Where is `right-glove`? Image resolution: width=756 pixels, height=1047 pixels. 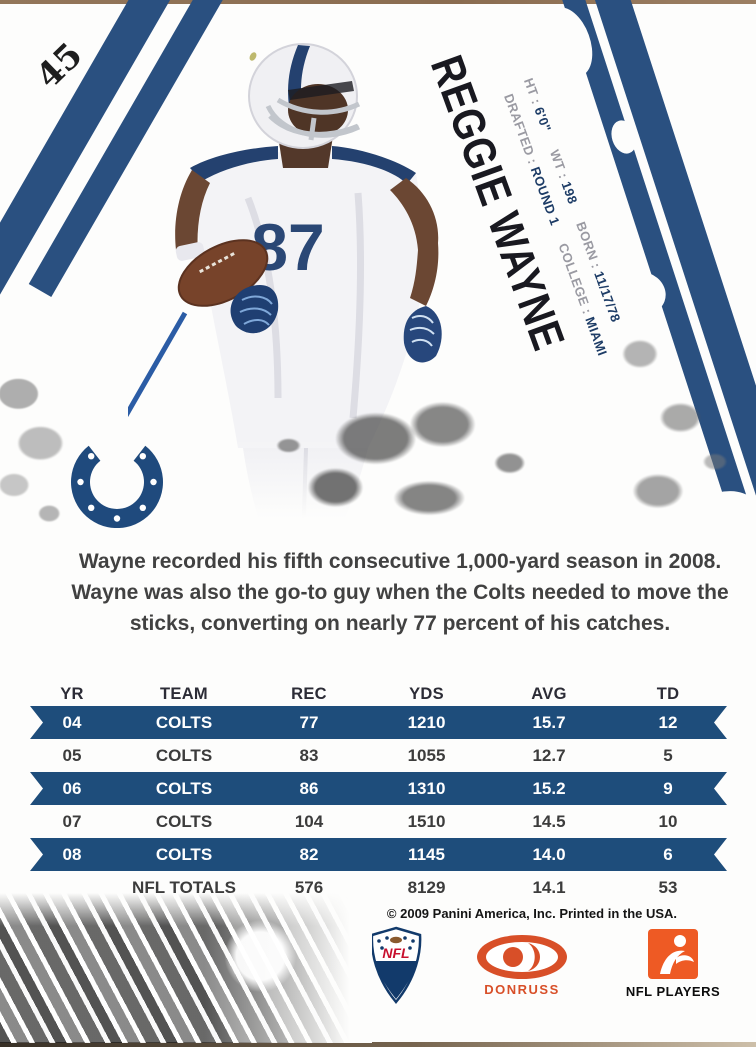
right-glove is located at coordinates (422, 334).